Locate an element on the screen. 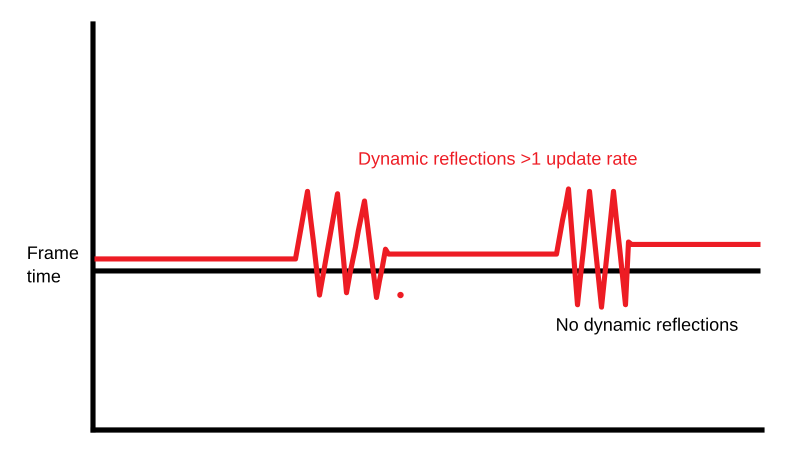 The height and width of the screenshot is (458, 789). series-label: Dynamic reflections >1 update rate is located at coordinates (498, 160).